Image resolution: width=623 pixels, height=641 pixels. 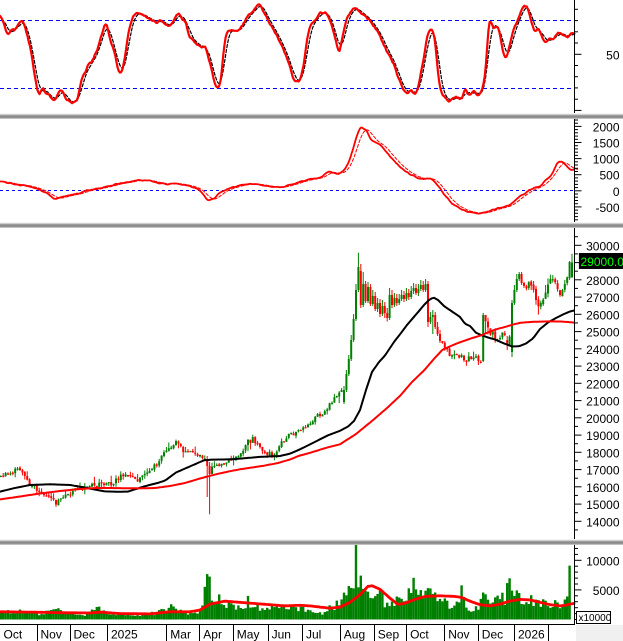 I want to click on svg-text: x10000, so click(x=595, y=618).